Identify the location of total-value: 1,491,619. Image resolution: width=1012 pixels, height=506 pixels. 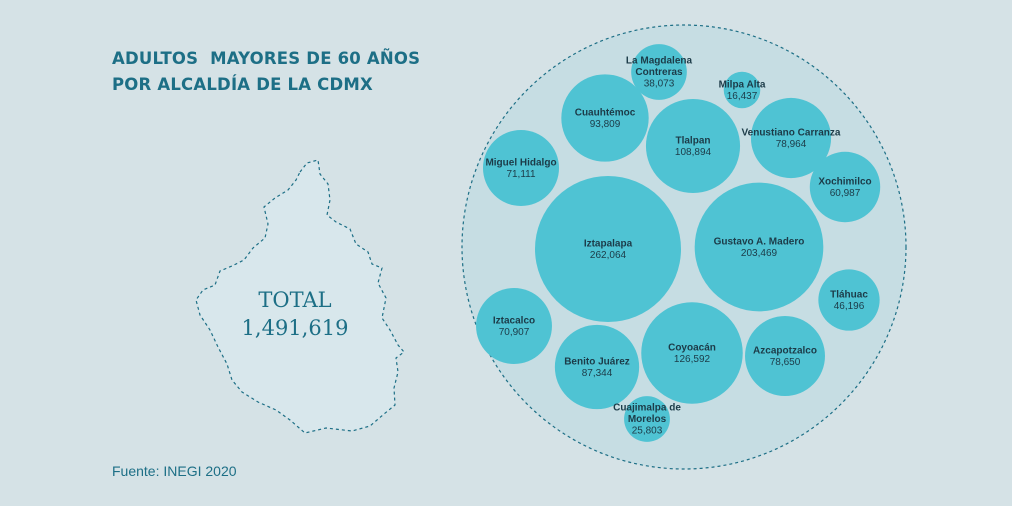
(295, 328).